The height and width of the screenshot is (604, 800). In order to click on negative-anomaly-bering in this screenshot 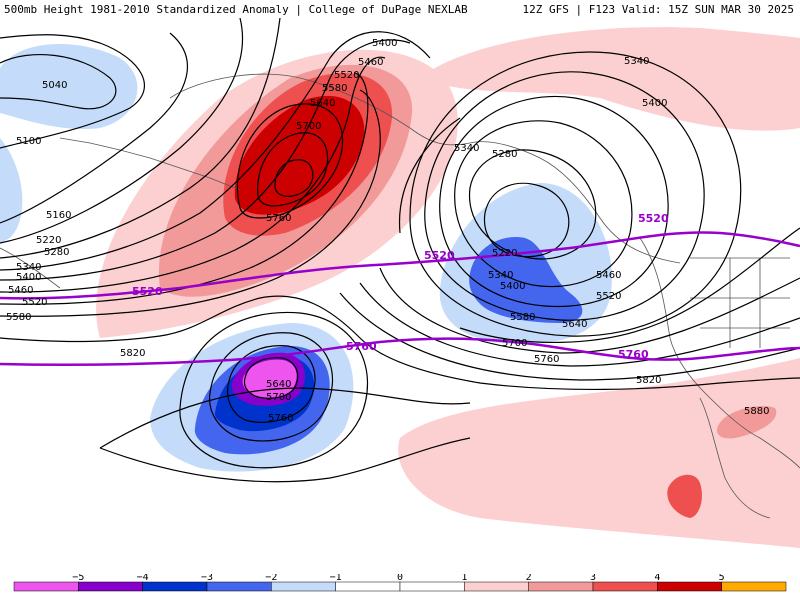, I will do `click(69, 87)`.